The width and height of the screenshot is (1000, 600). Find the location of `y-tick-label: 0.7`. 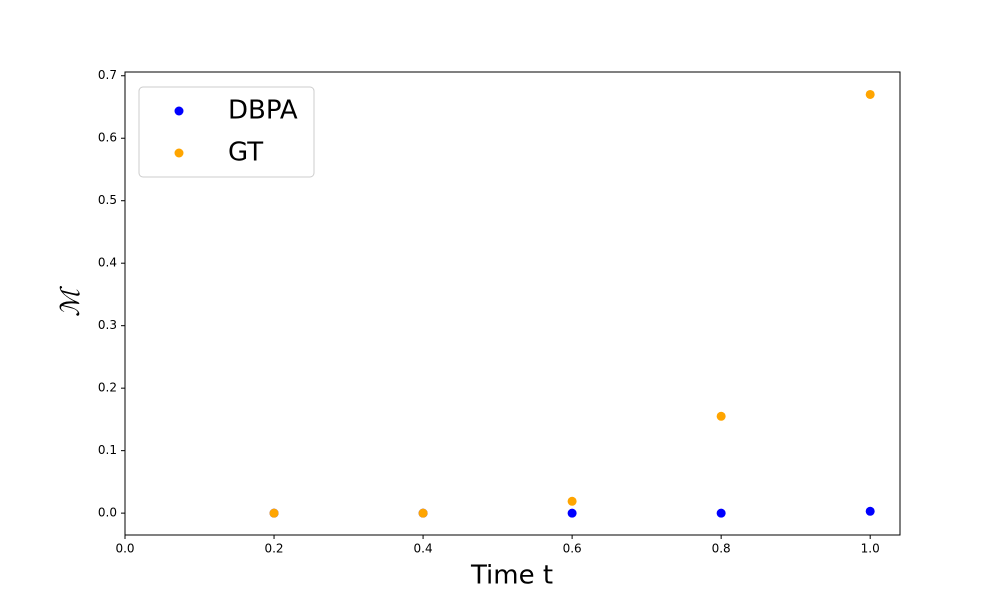

y-tick-label: 0.7 is located at coordinates (107, 75).